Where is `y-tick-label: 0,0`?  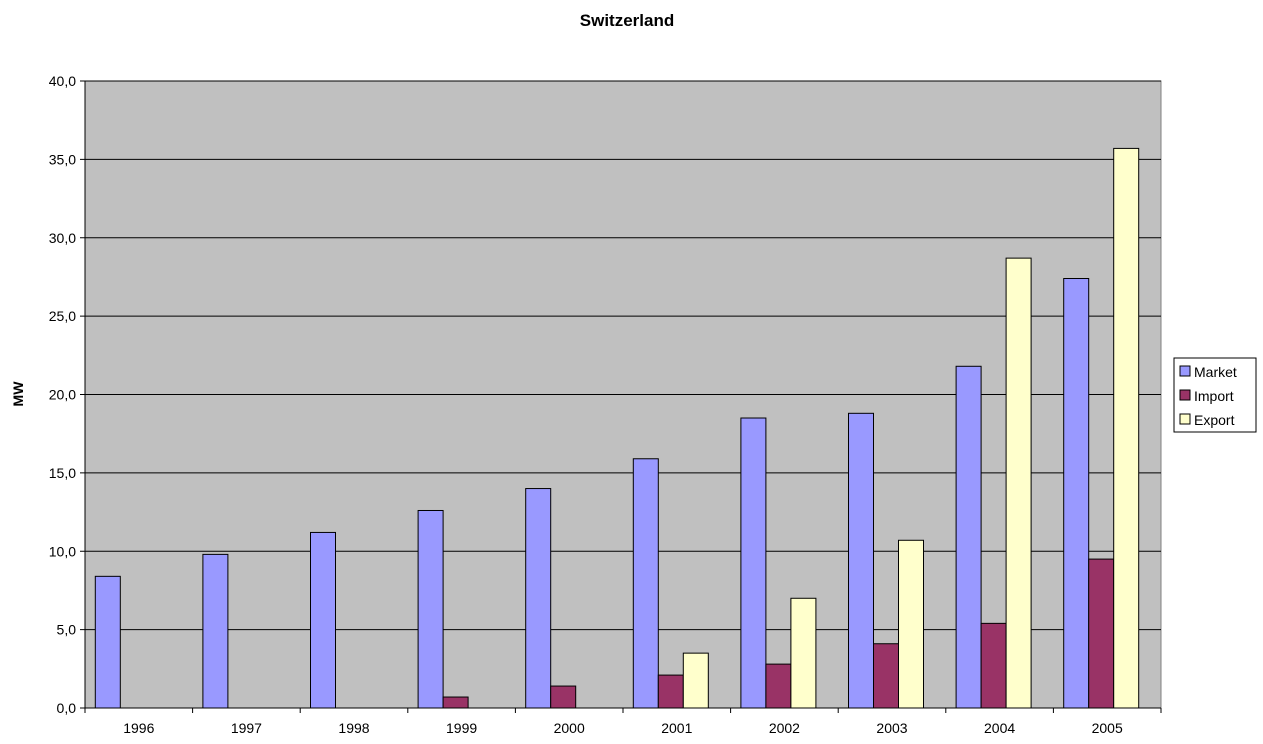
y-tick-label: 0,0 is located at coordinates (67, 708).